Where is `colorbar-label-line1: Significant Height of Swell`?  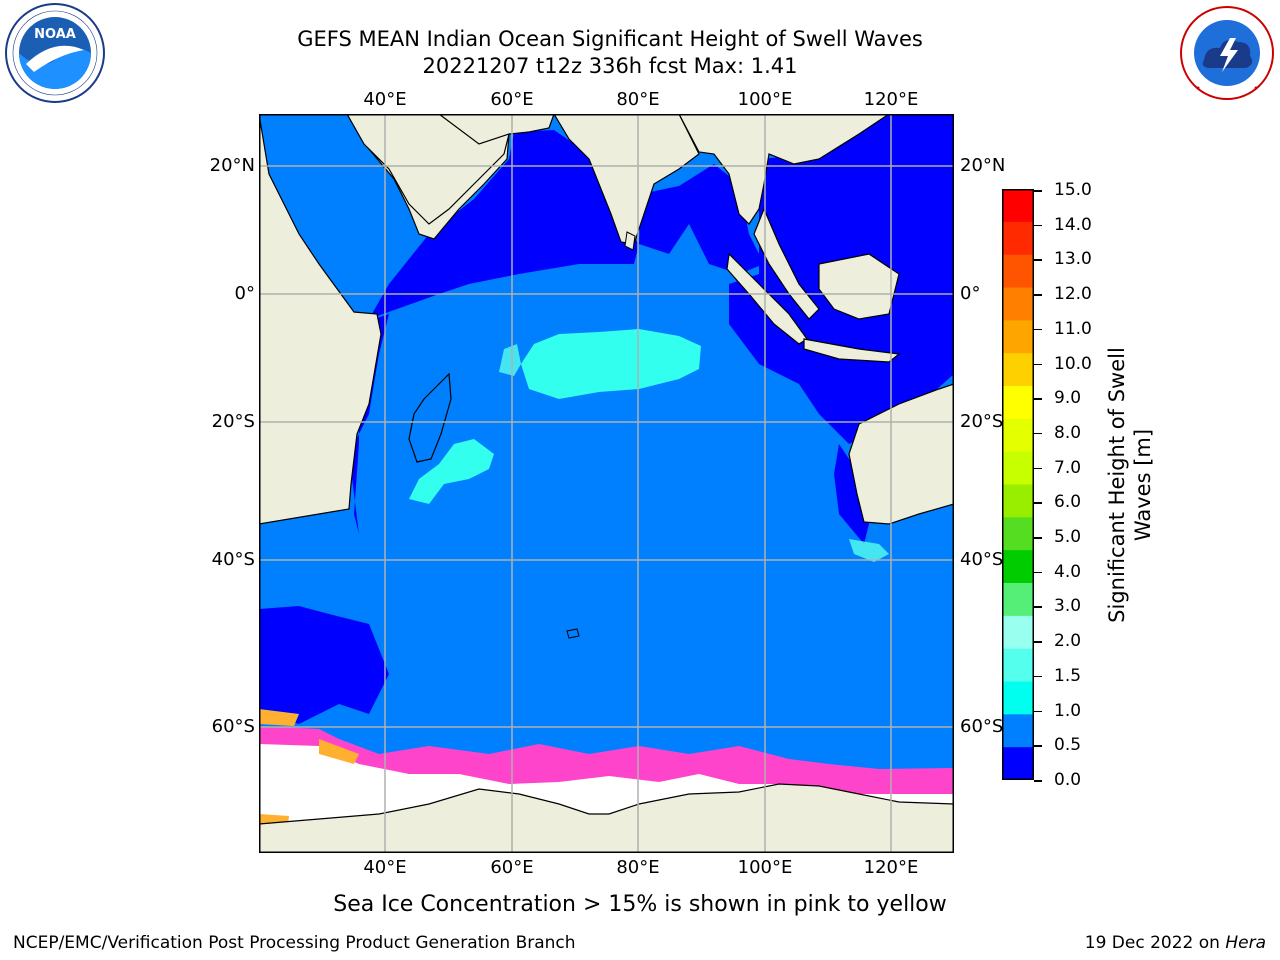
colorbar-label-line1: Significant Height of Swell is located at coordinates (1117, 485).